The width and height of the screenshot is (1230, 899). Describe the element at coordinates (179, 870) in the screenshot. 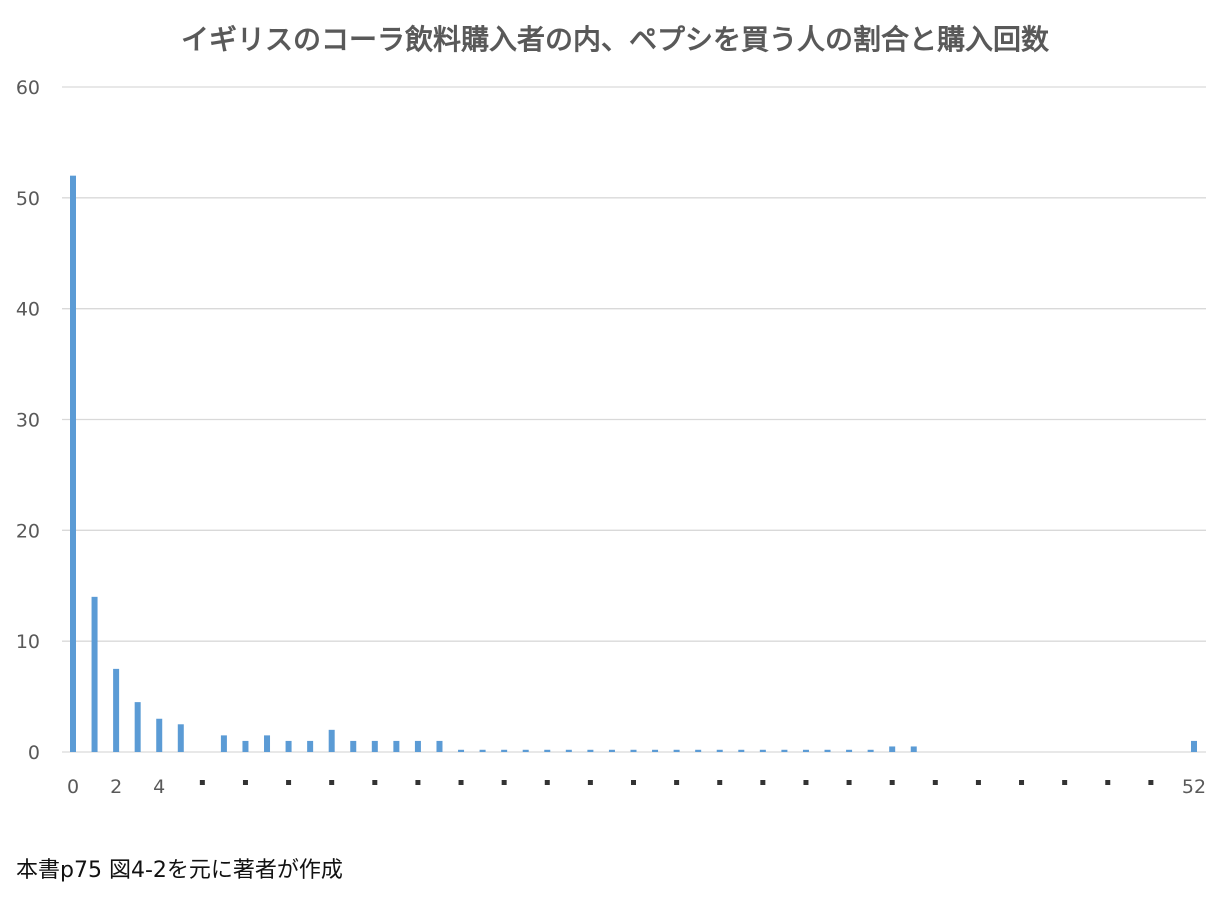

I see `source-footnote: 本書p75 図4-2を元に著者が作成` at that location.